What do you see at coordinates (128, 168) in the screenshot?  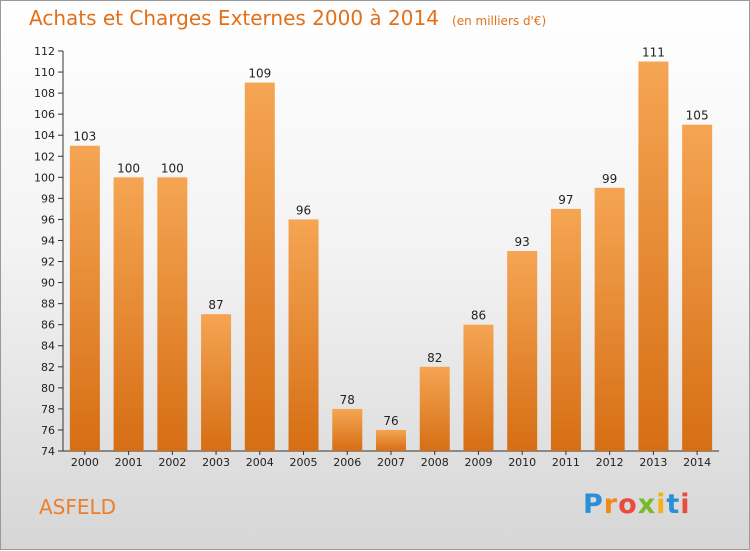 I see `value-label-2001: 100` at bounding box center [128, 168].